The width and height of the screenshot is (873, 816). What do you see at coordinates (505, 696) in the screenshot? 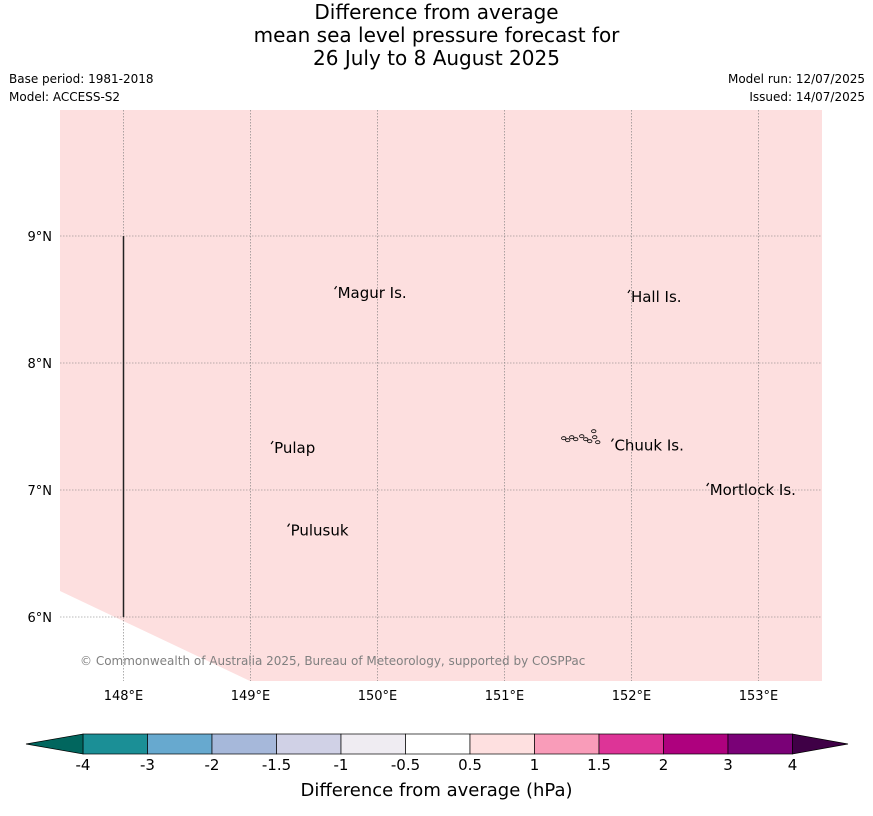
I see `lon-tick-label: 151°E` at bounding box center [505, 696].